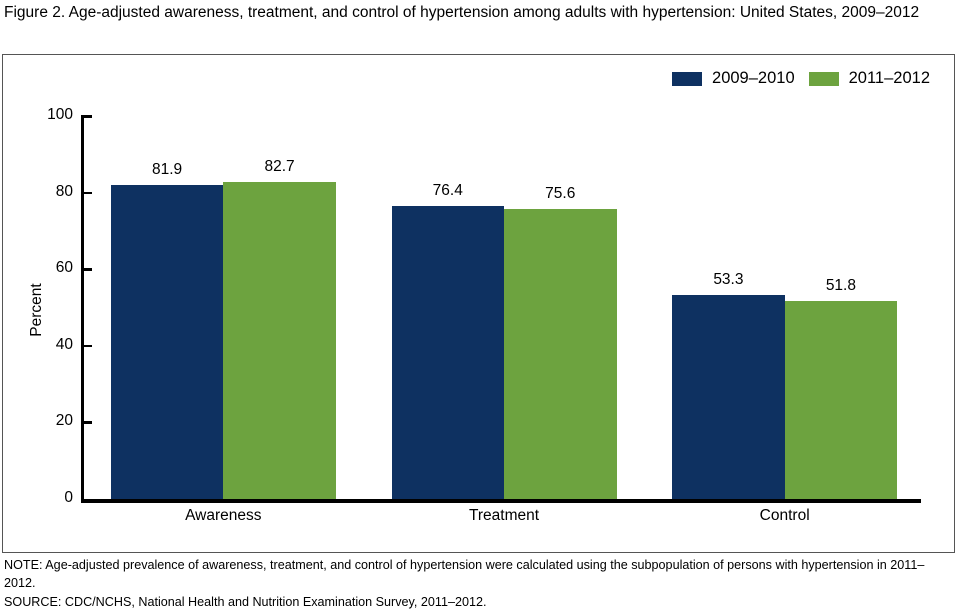  What do you see at coordinates (64, 268) in the screenshot?
I see `y-tick-label: 60` at bounding box center [64, 268].